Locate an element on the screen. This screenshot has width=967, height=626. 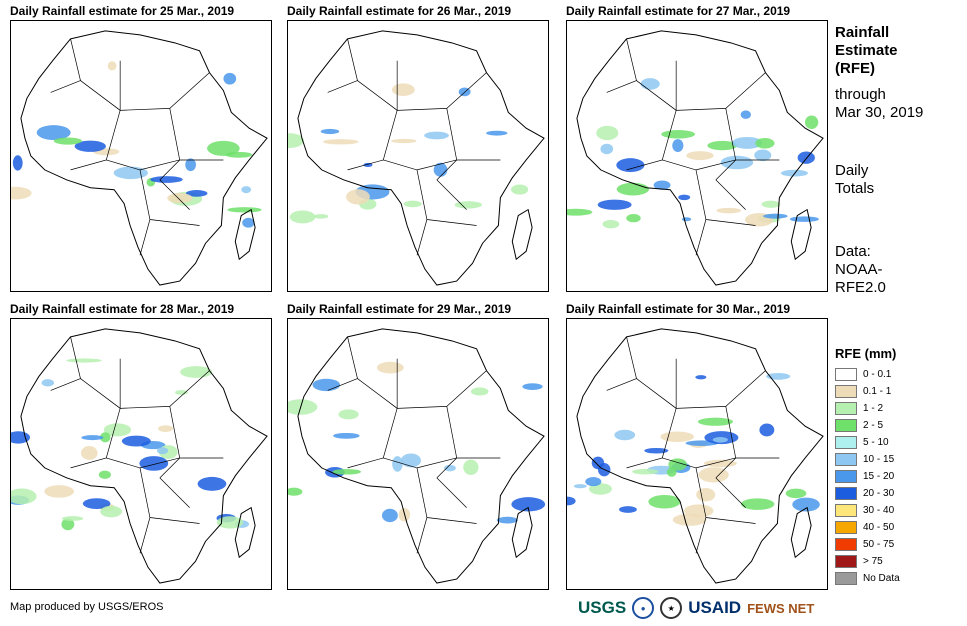
legend-label: > 75 is located at coordinates (873, 561).